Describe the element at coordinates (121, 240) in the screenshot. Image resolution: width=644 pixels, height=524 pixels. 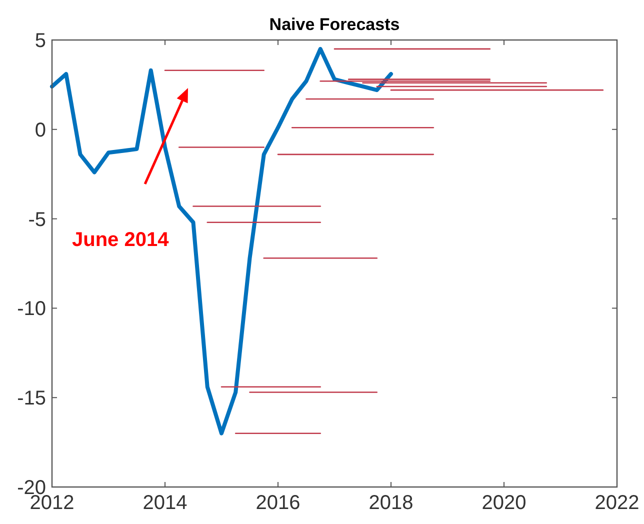
I see `annotation: June 2014` at that location.